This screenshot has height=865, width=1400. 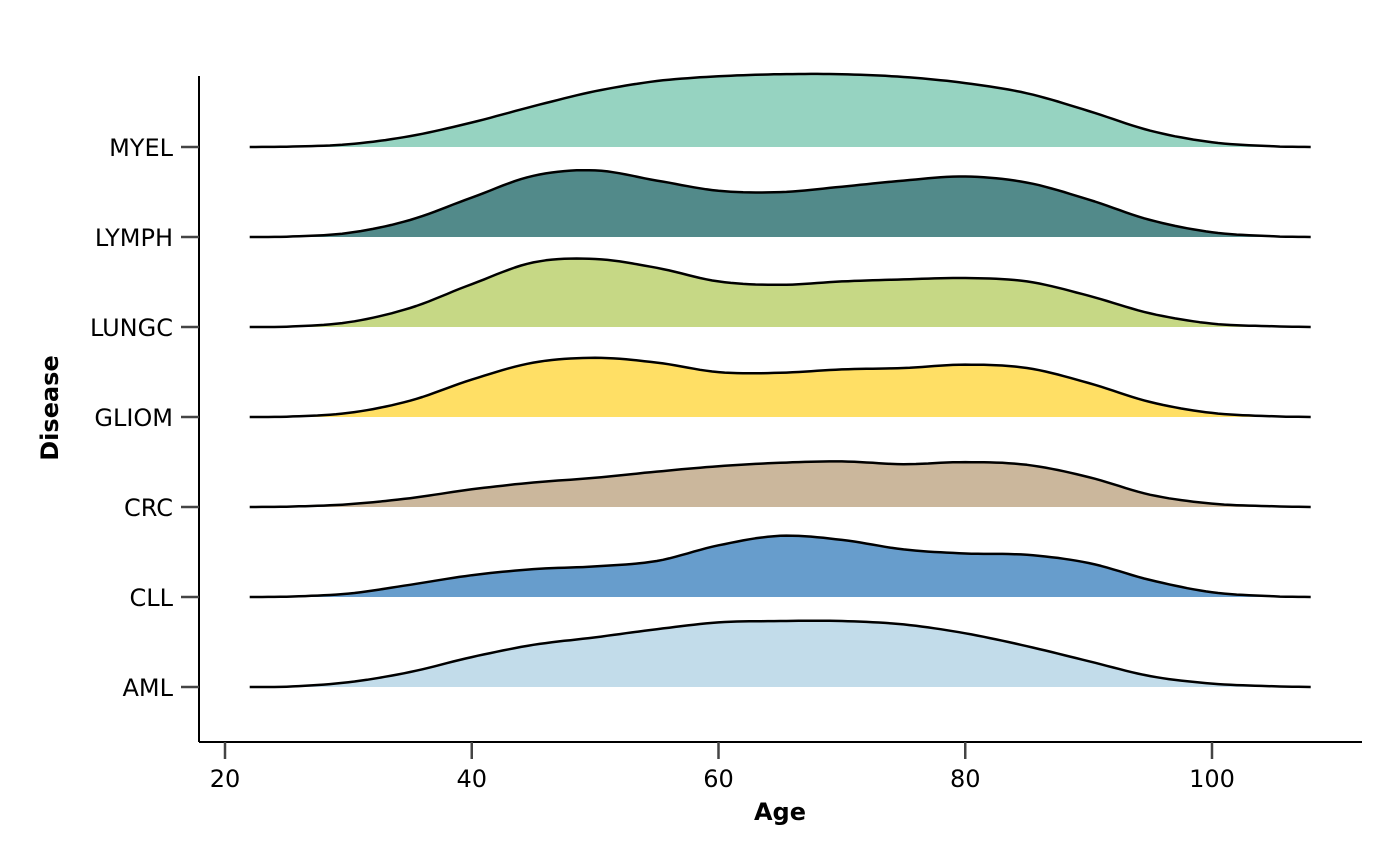 What do you see at coordinates (141, 148) in the screenshot?
I see `y-tick-label-myel: MYEL` at bounding box center [141, 148].